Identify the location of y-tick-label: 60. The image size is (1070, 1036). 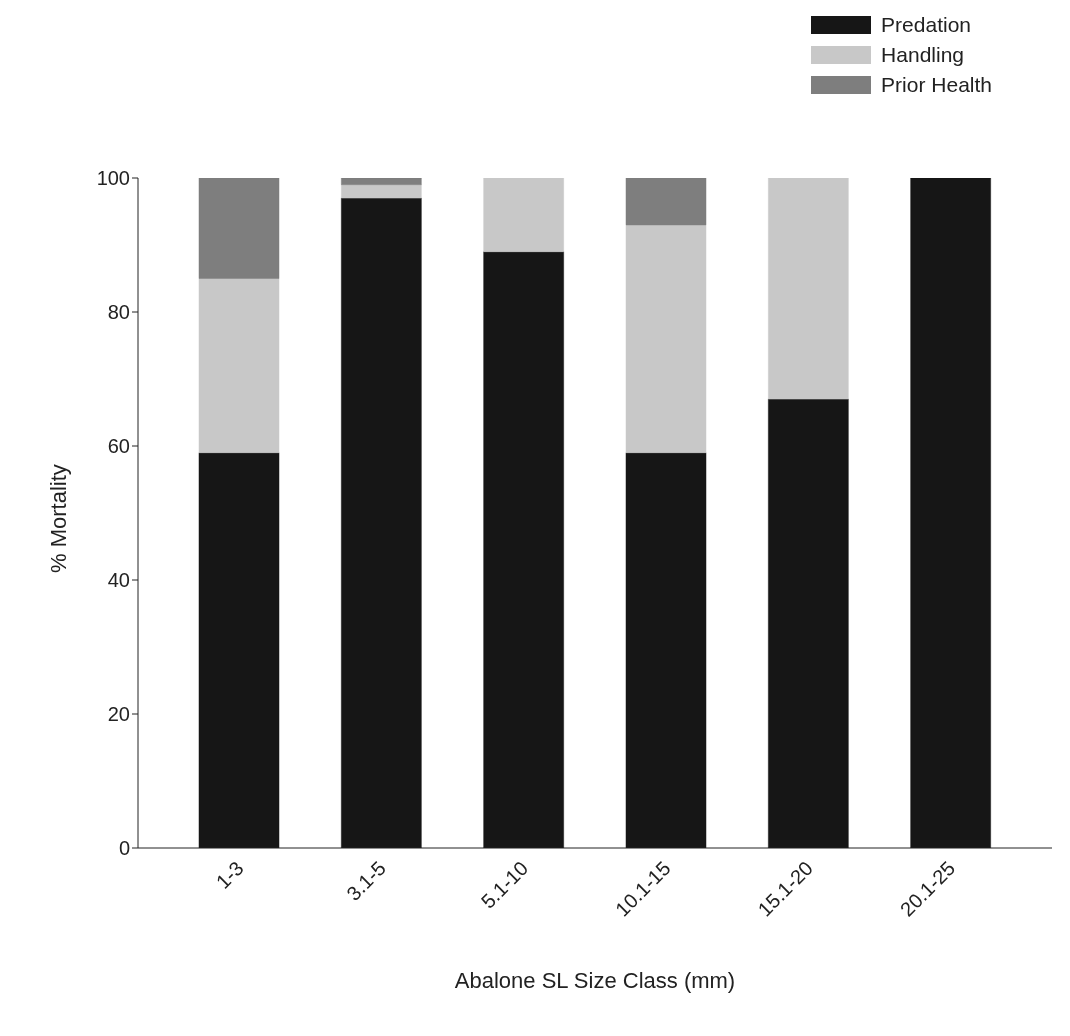
(118, 446).